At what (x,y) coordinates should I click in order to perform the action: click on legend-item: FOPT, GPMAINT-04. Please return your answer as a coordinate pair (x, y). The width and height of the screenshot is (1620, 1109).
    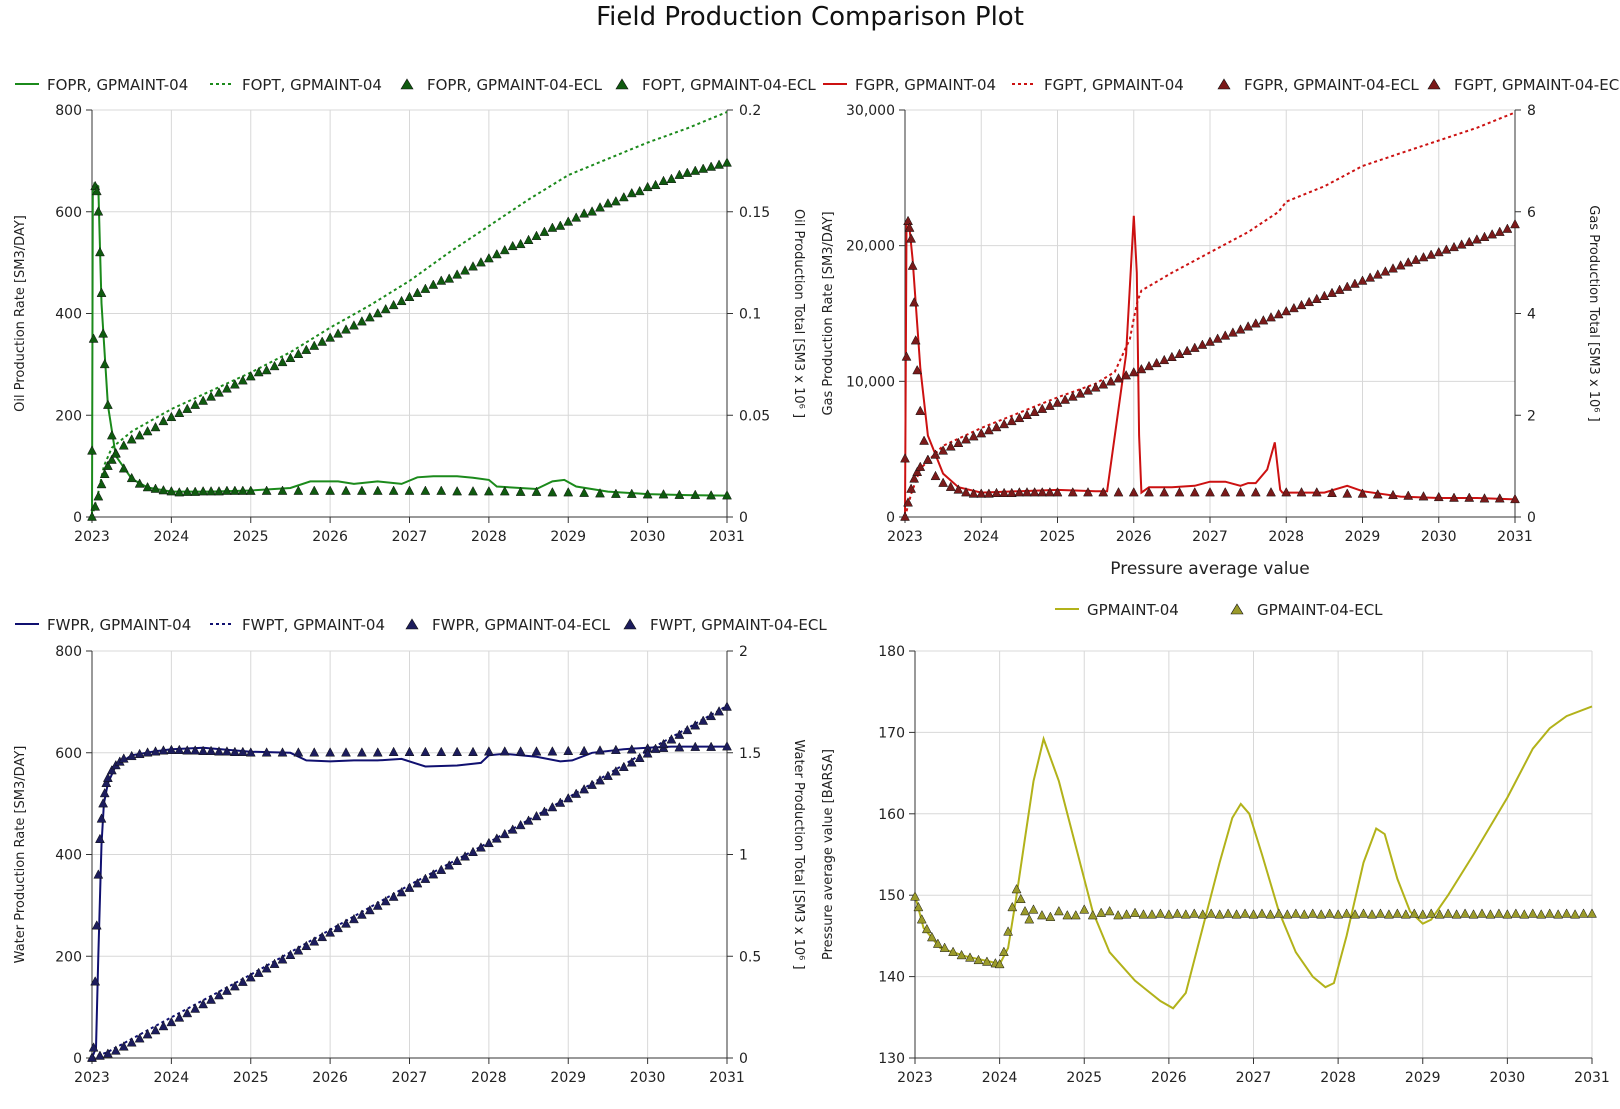
    Looking at the image, I should click on (296, 85).